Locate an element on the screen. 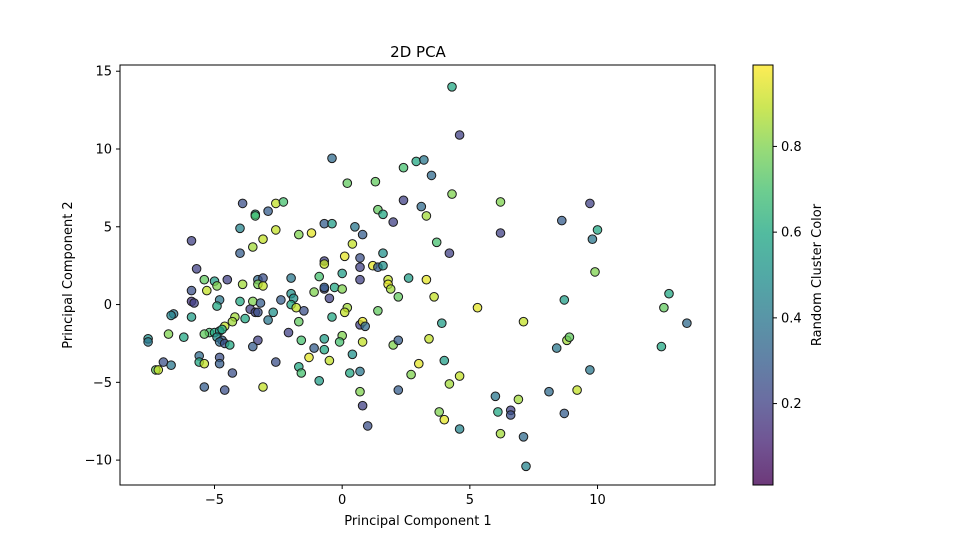  colorbar-ticks: 0.2 0.4 0.6 0.8 is located at coordinates (787, 276).